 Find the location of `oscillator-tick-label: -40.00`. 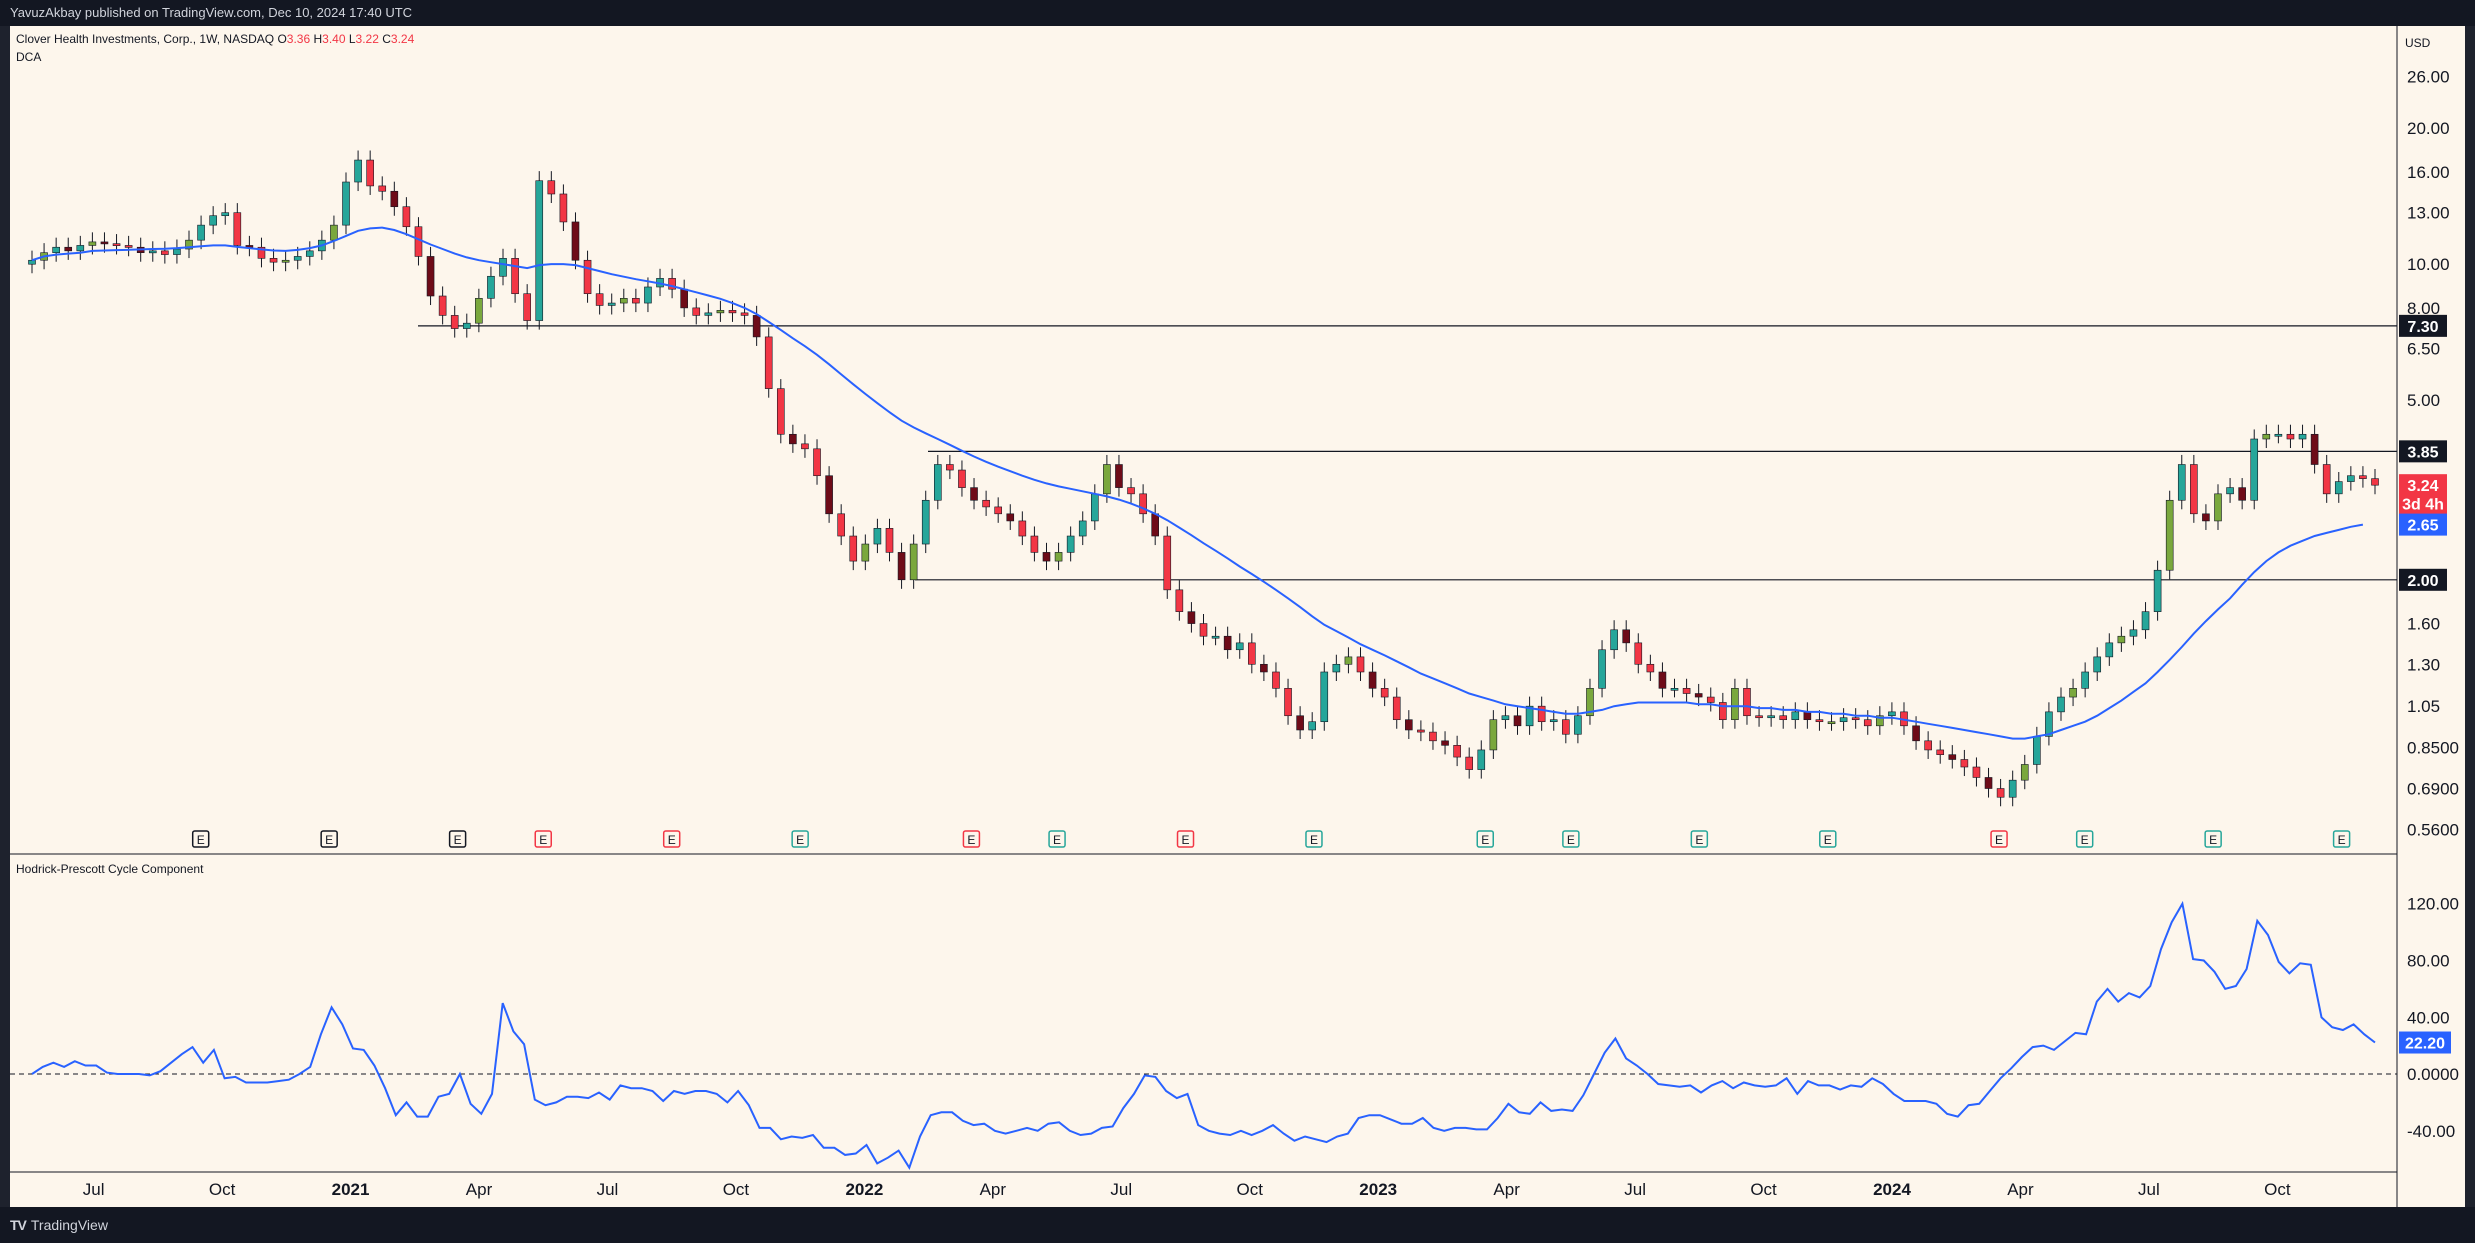

oscillator-tick-label: -40.00 is located at coordinates (2431, 1131).